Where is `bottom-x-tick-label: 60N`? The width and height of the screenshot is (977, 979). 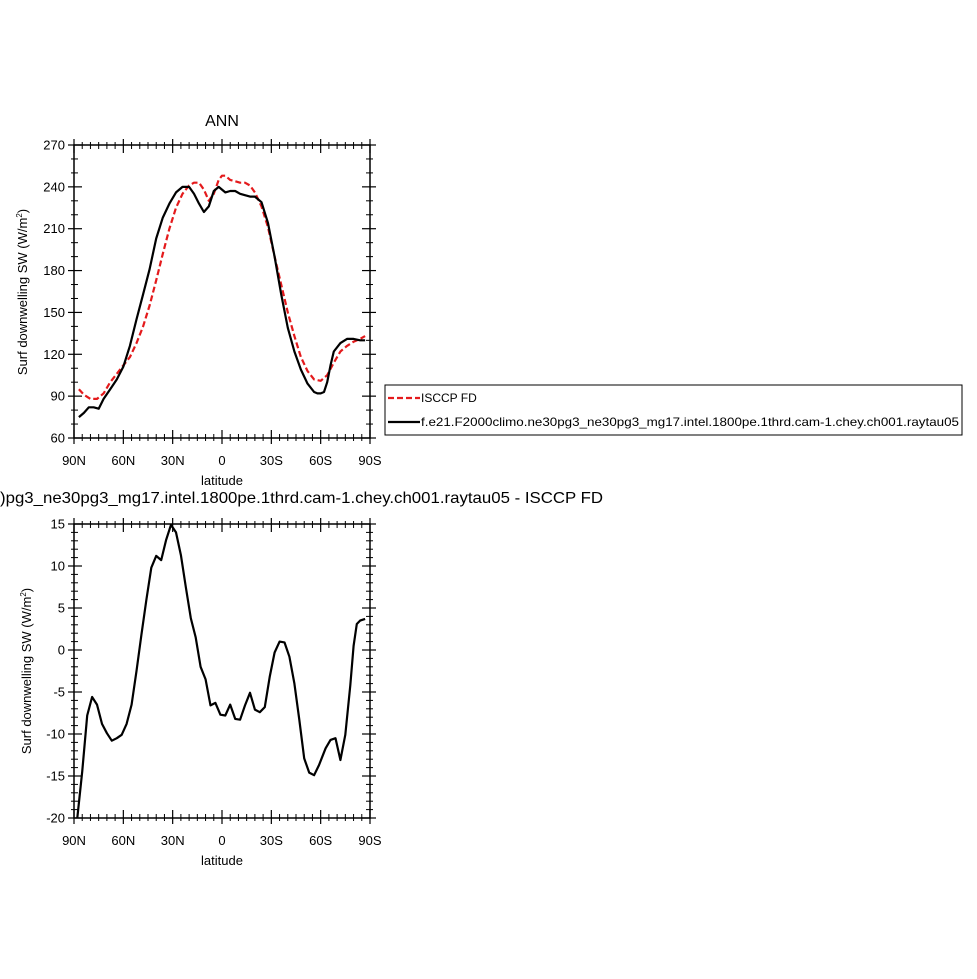 bottom-x-tick-label: 60N is located at coordinates (123, 840).